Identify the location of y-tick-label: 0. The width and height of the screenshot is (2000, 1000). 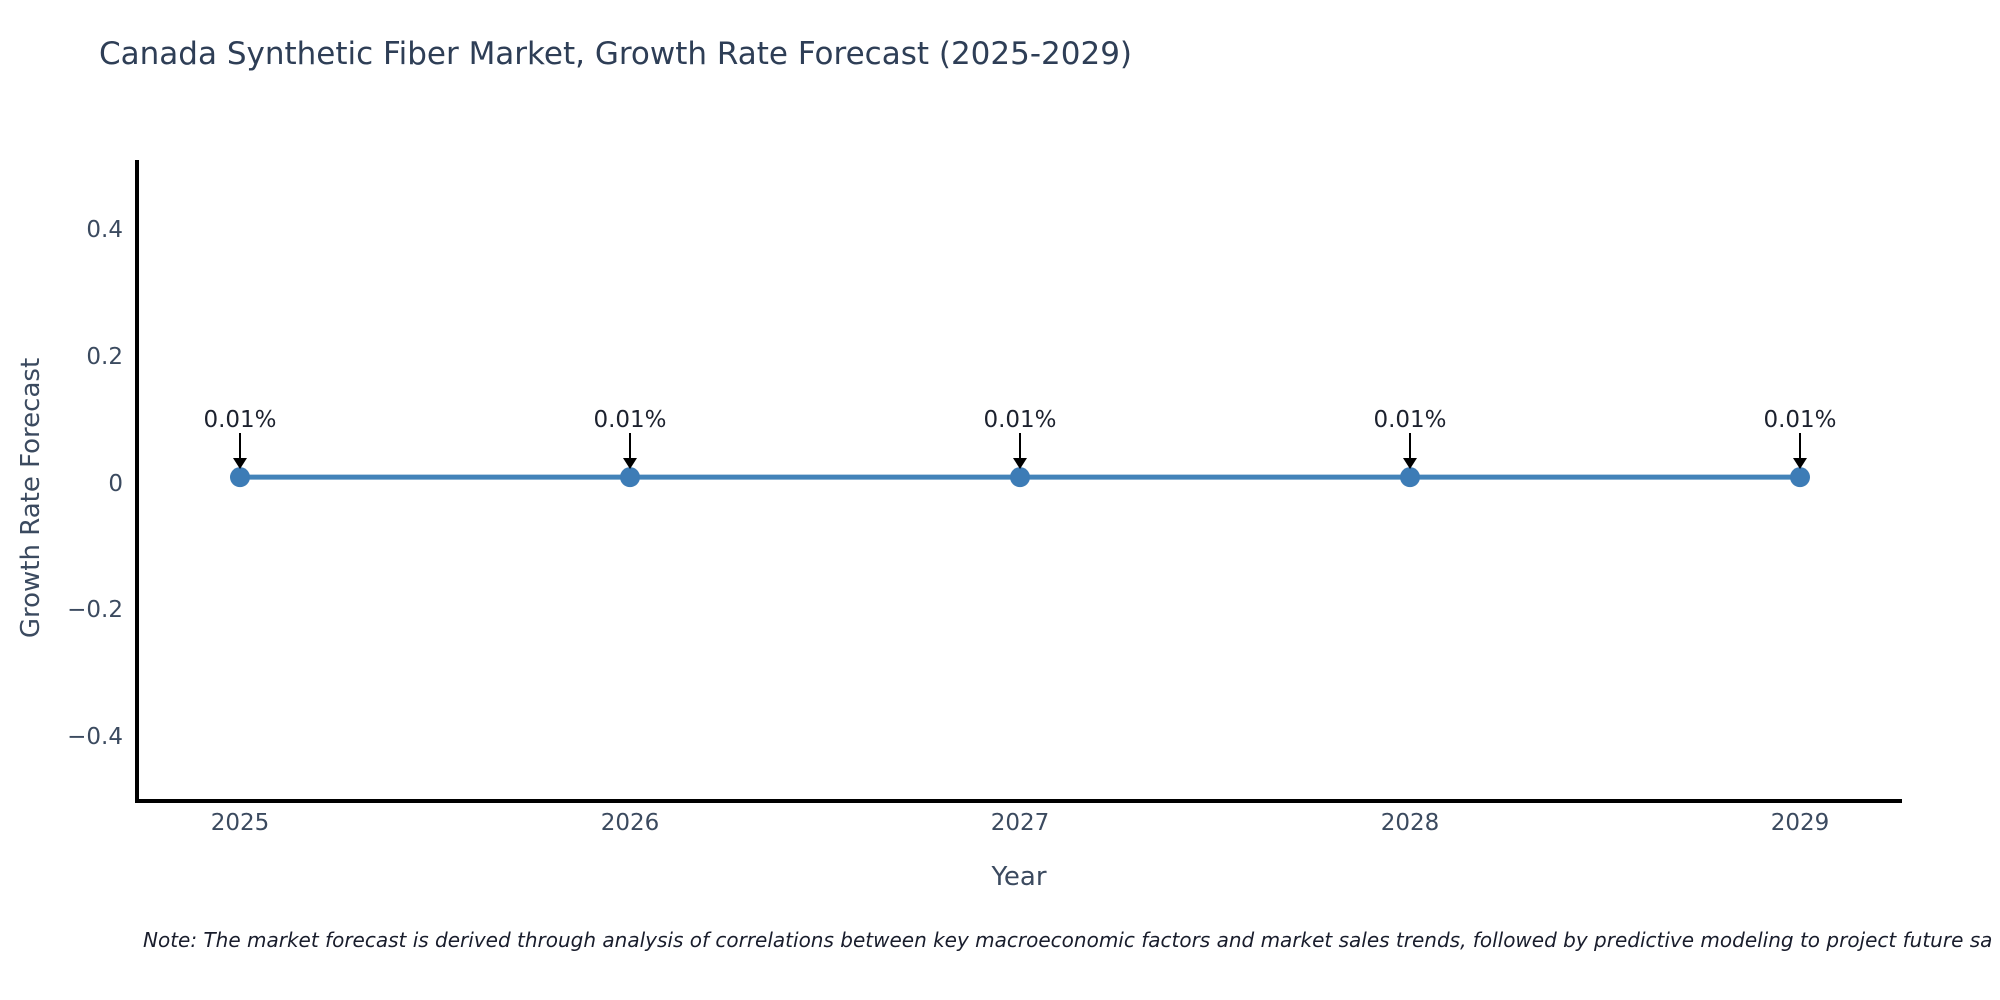
(115, 483).